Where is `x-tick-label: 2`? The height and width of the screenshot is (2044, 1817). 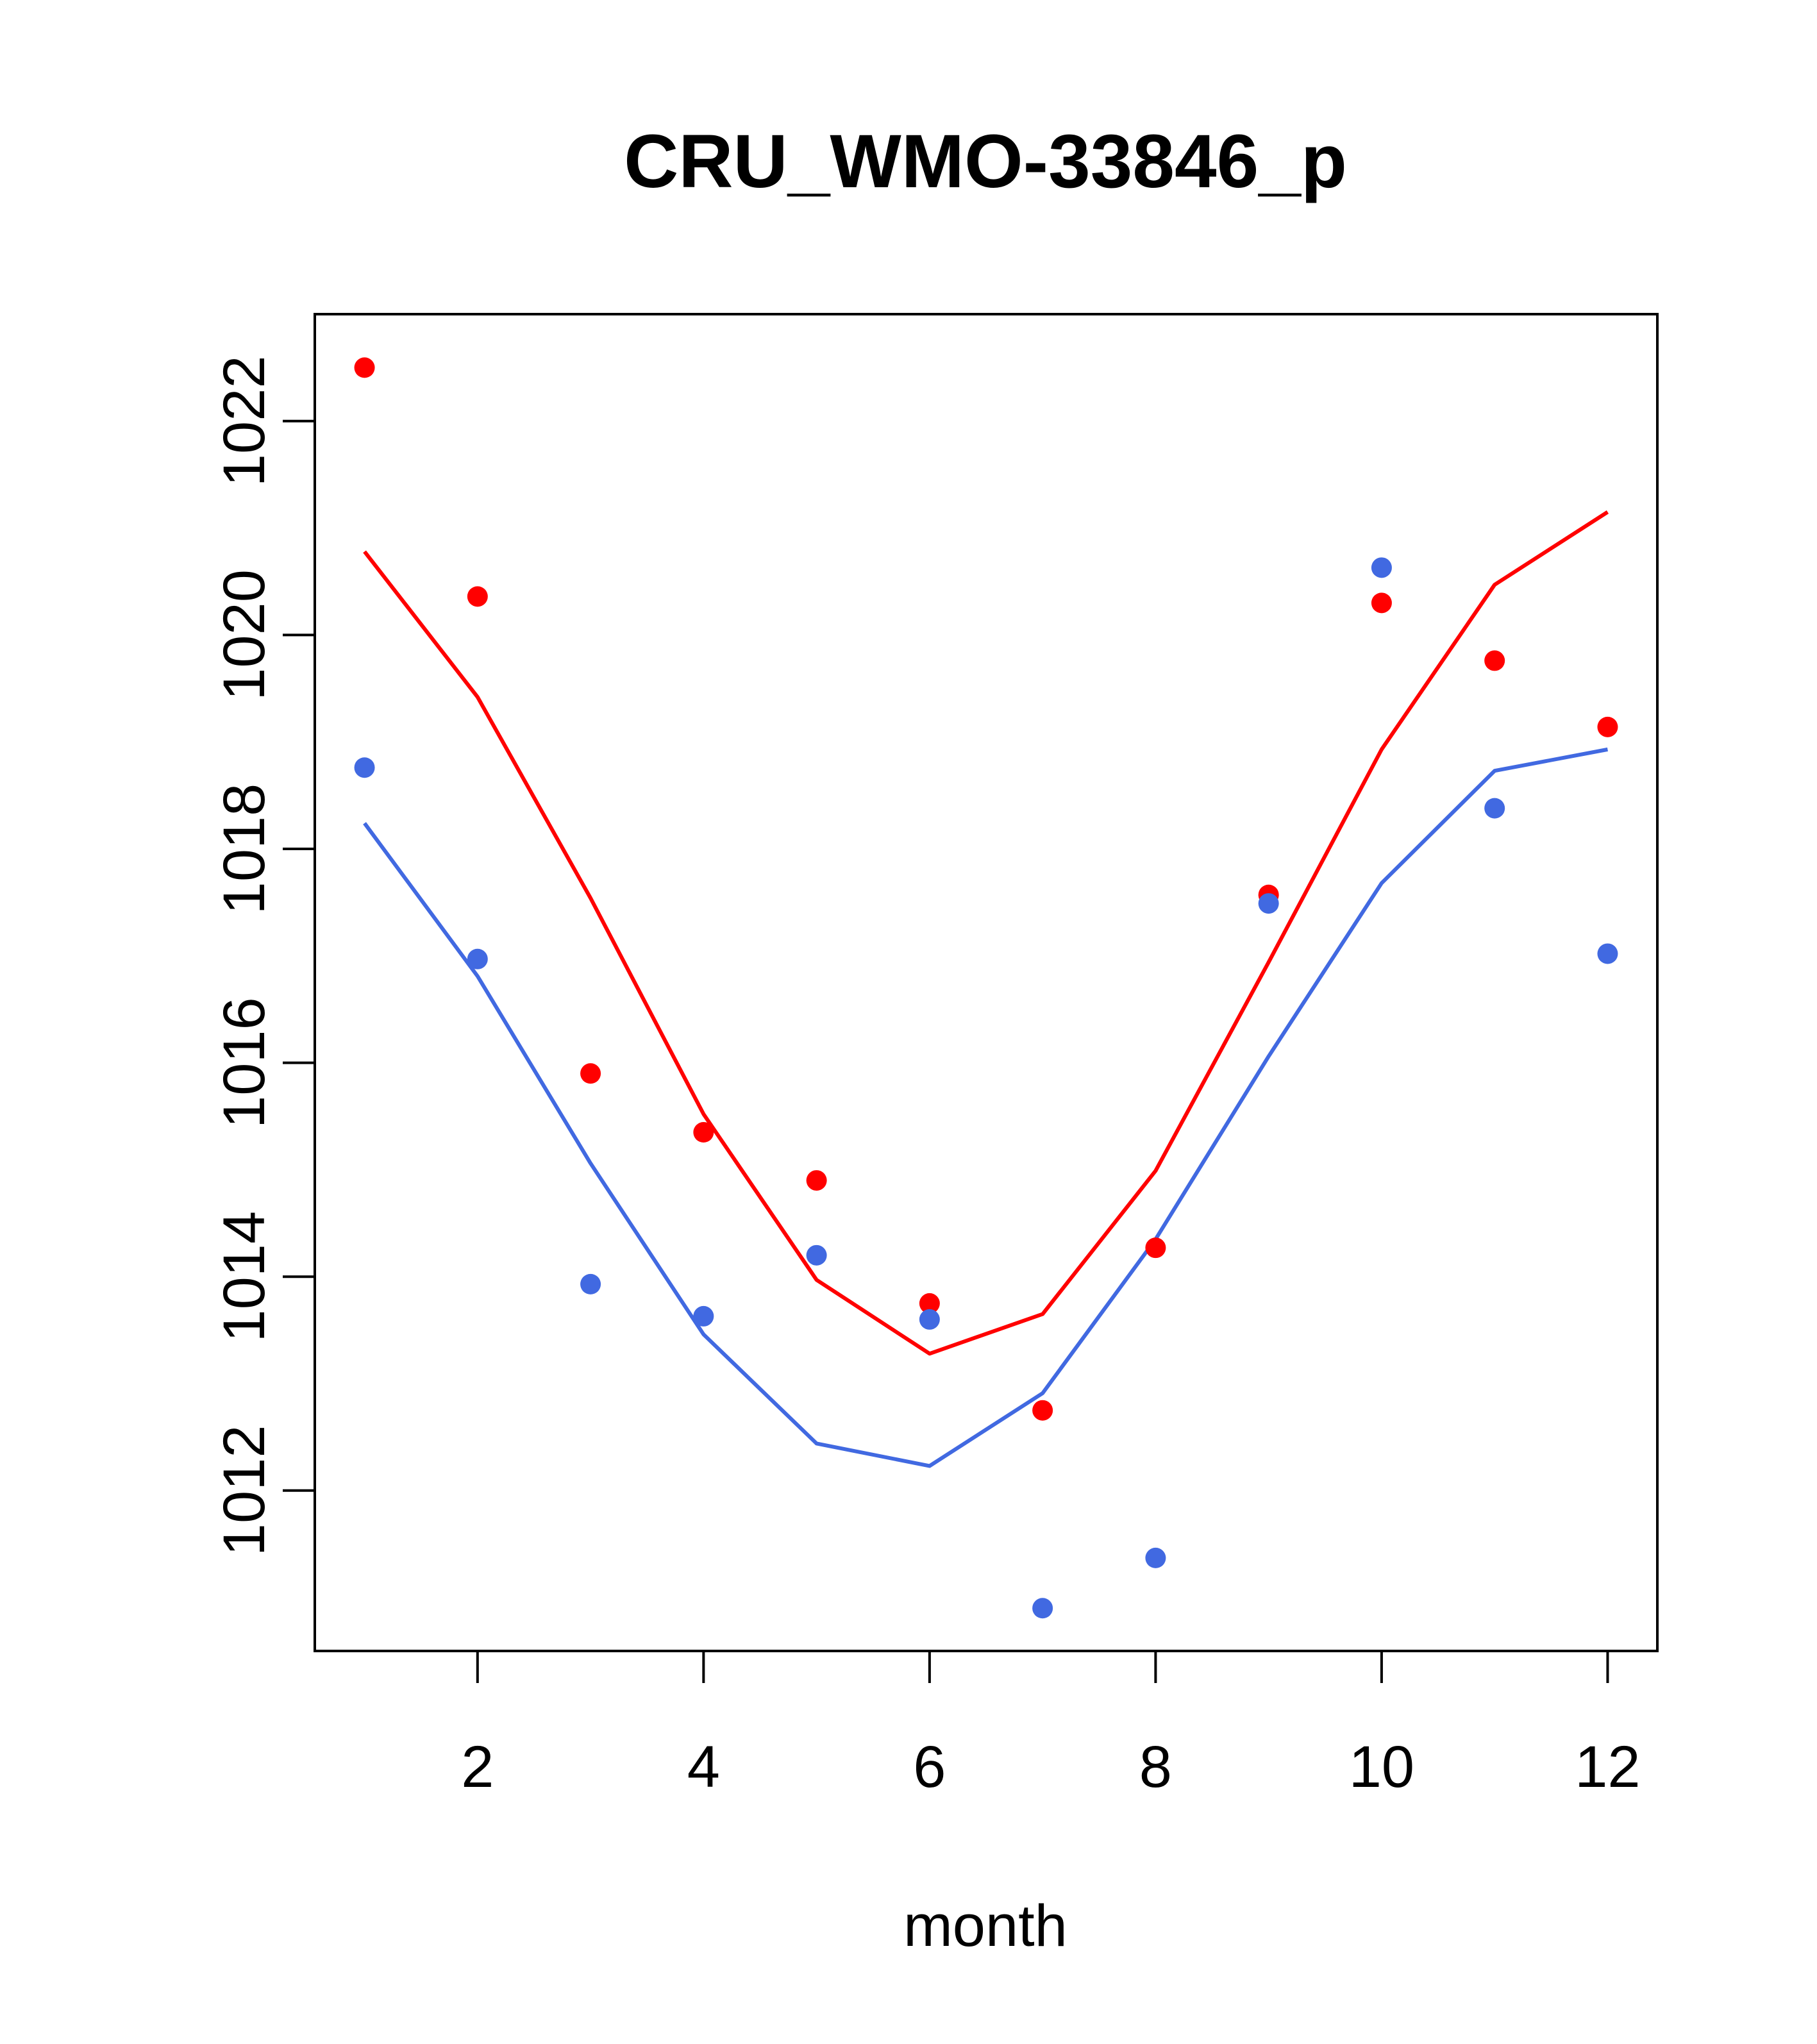
x-tick-label: 2 is located at coordinates (477, 1767).